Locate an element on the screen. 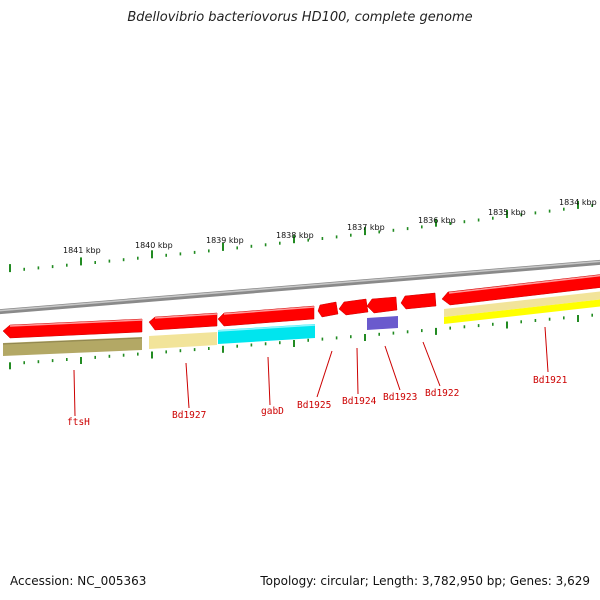 This screenshot has width=600, height=600. reverse-cds-track is located at coordinates (158, 322).